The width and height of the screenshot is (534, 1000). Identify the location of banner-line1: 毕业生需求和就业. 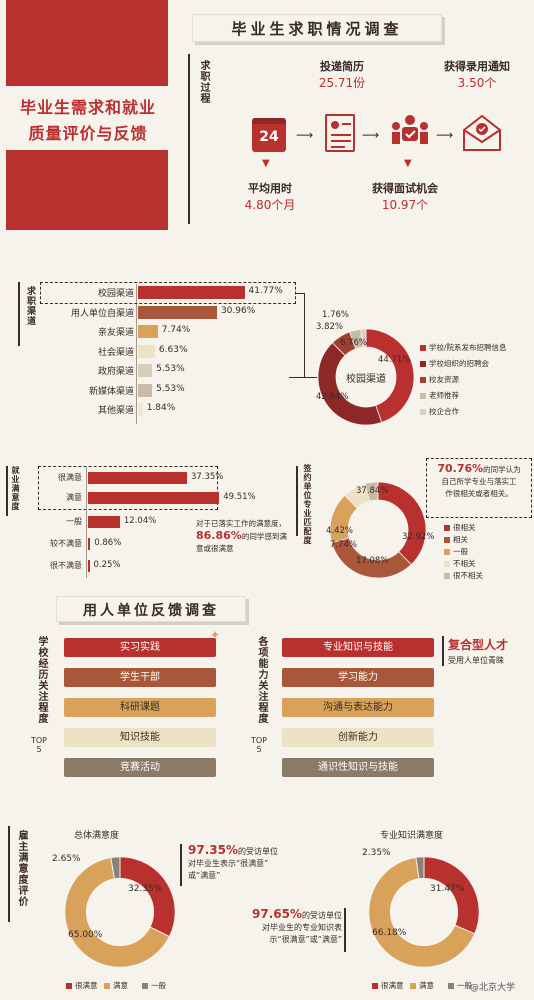
(87, 107).